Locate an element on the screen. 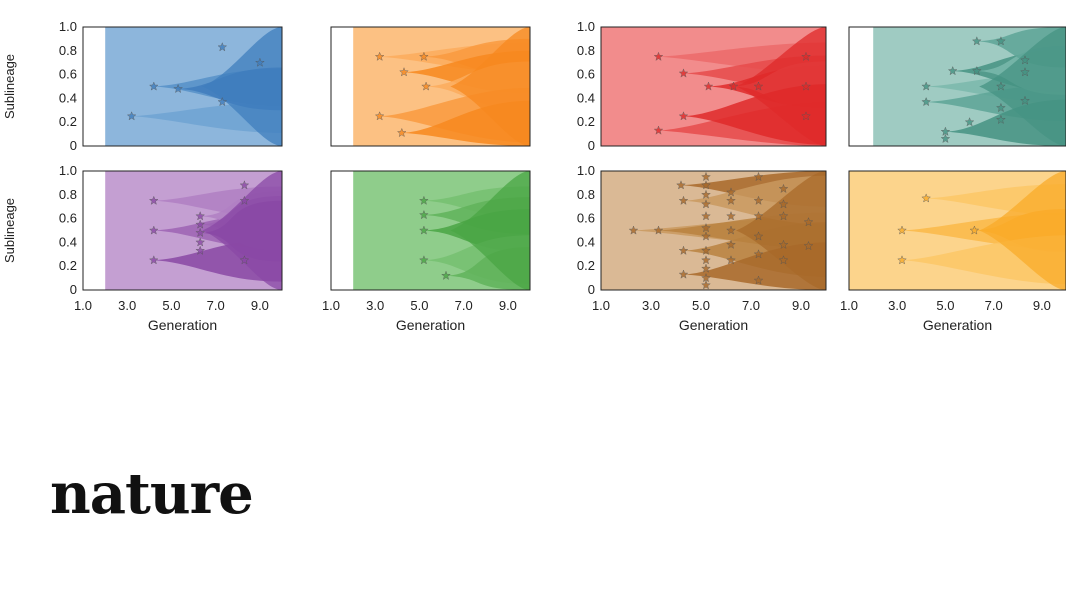  y-tick-label: 0.4 is located at coordinates (586, 241).